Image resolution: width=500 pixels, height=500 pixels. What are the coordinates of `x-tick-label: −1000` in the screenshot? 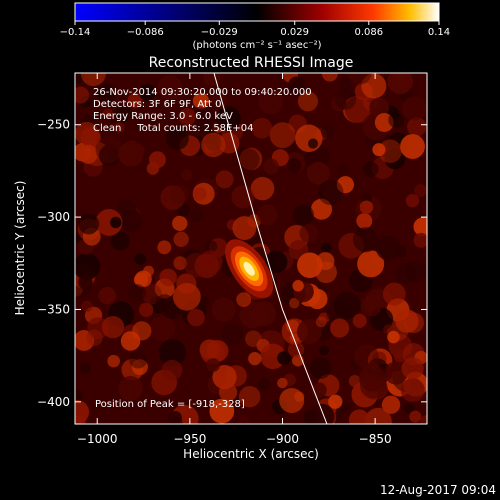 It's located at (97, 439).